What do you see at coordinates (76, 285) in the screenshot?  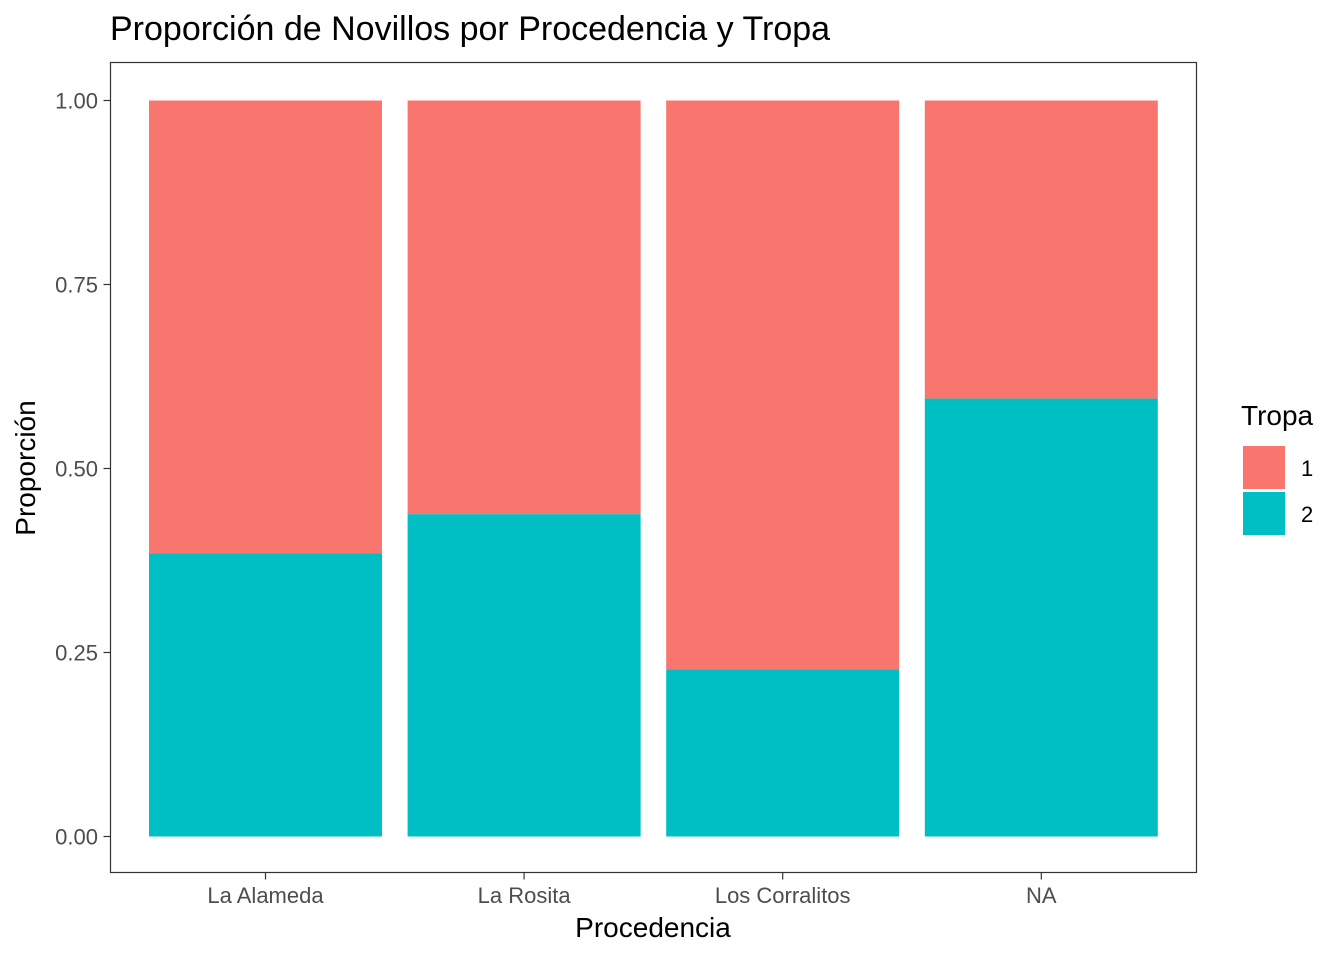 I see `y-tick-label: 0.75` at bounding box center [76, 285].